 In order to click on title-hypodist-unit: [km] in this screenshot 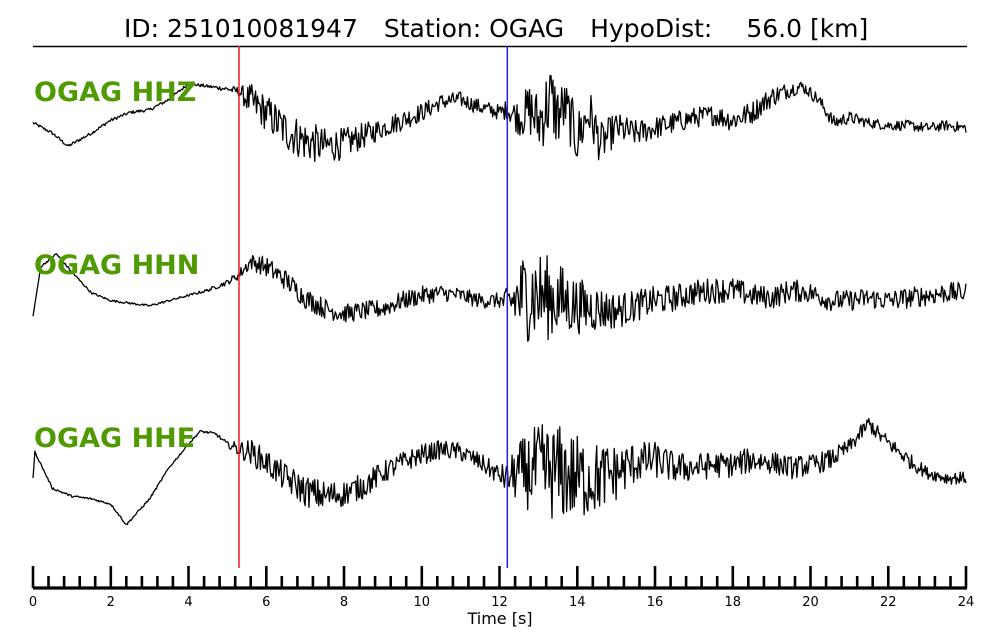, I will do `click(839, 28)`.